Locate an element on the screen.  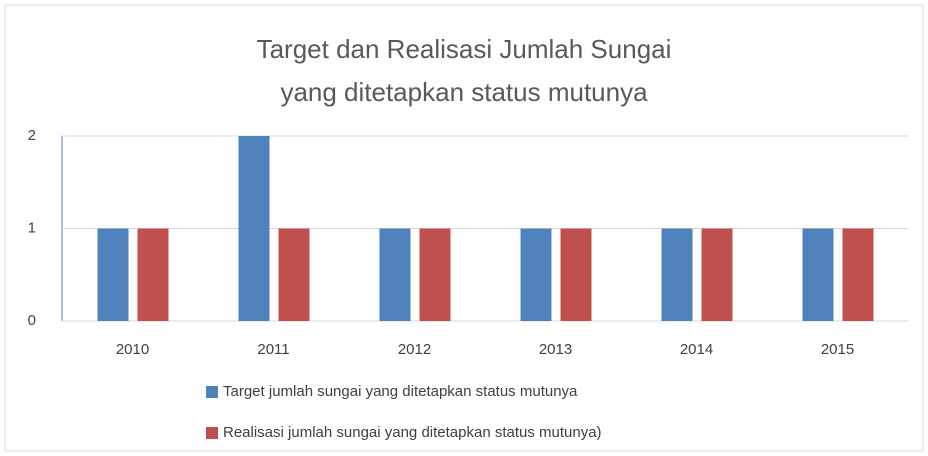
x-tick-label: 2012 is located at coordinates (414, 349).